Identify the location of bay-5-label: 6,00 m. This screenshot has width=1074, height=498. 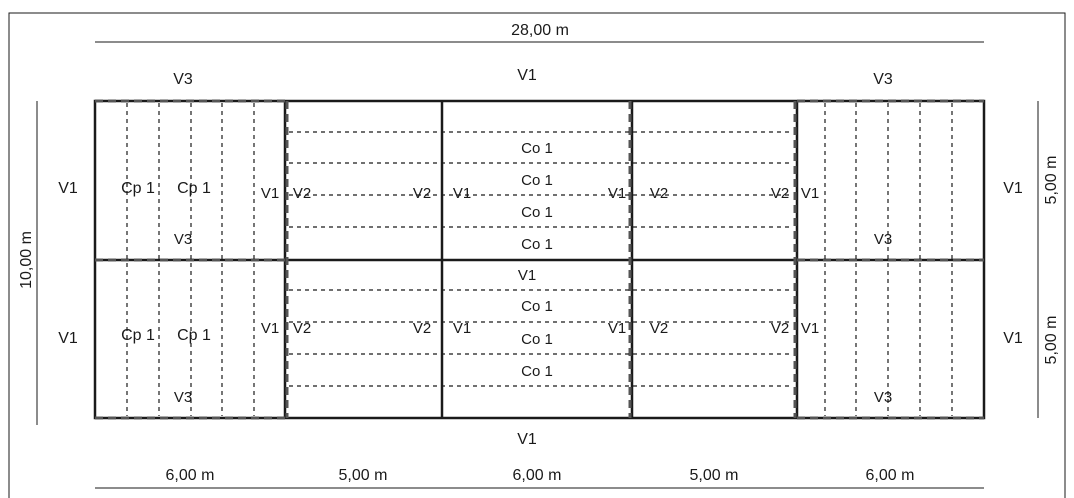
(890, 475).